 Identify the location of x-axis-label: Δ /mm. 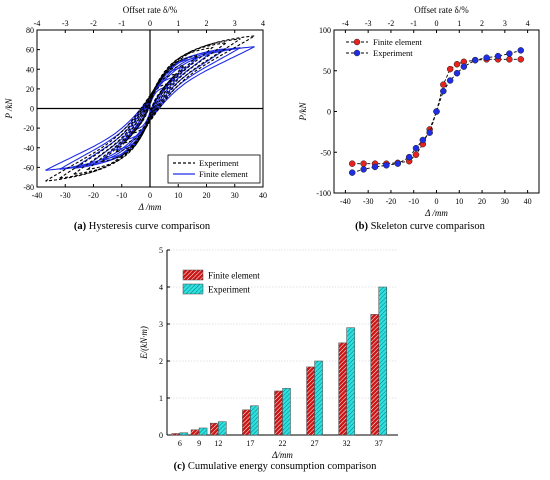
(436, 213).